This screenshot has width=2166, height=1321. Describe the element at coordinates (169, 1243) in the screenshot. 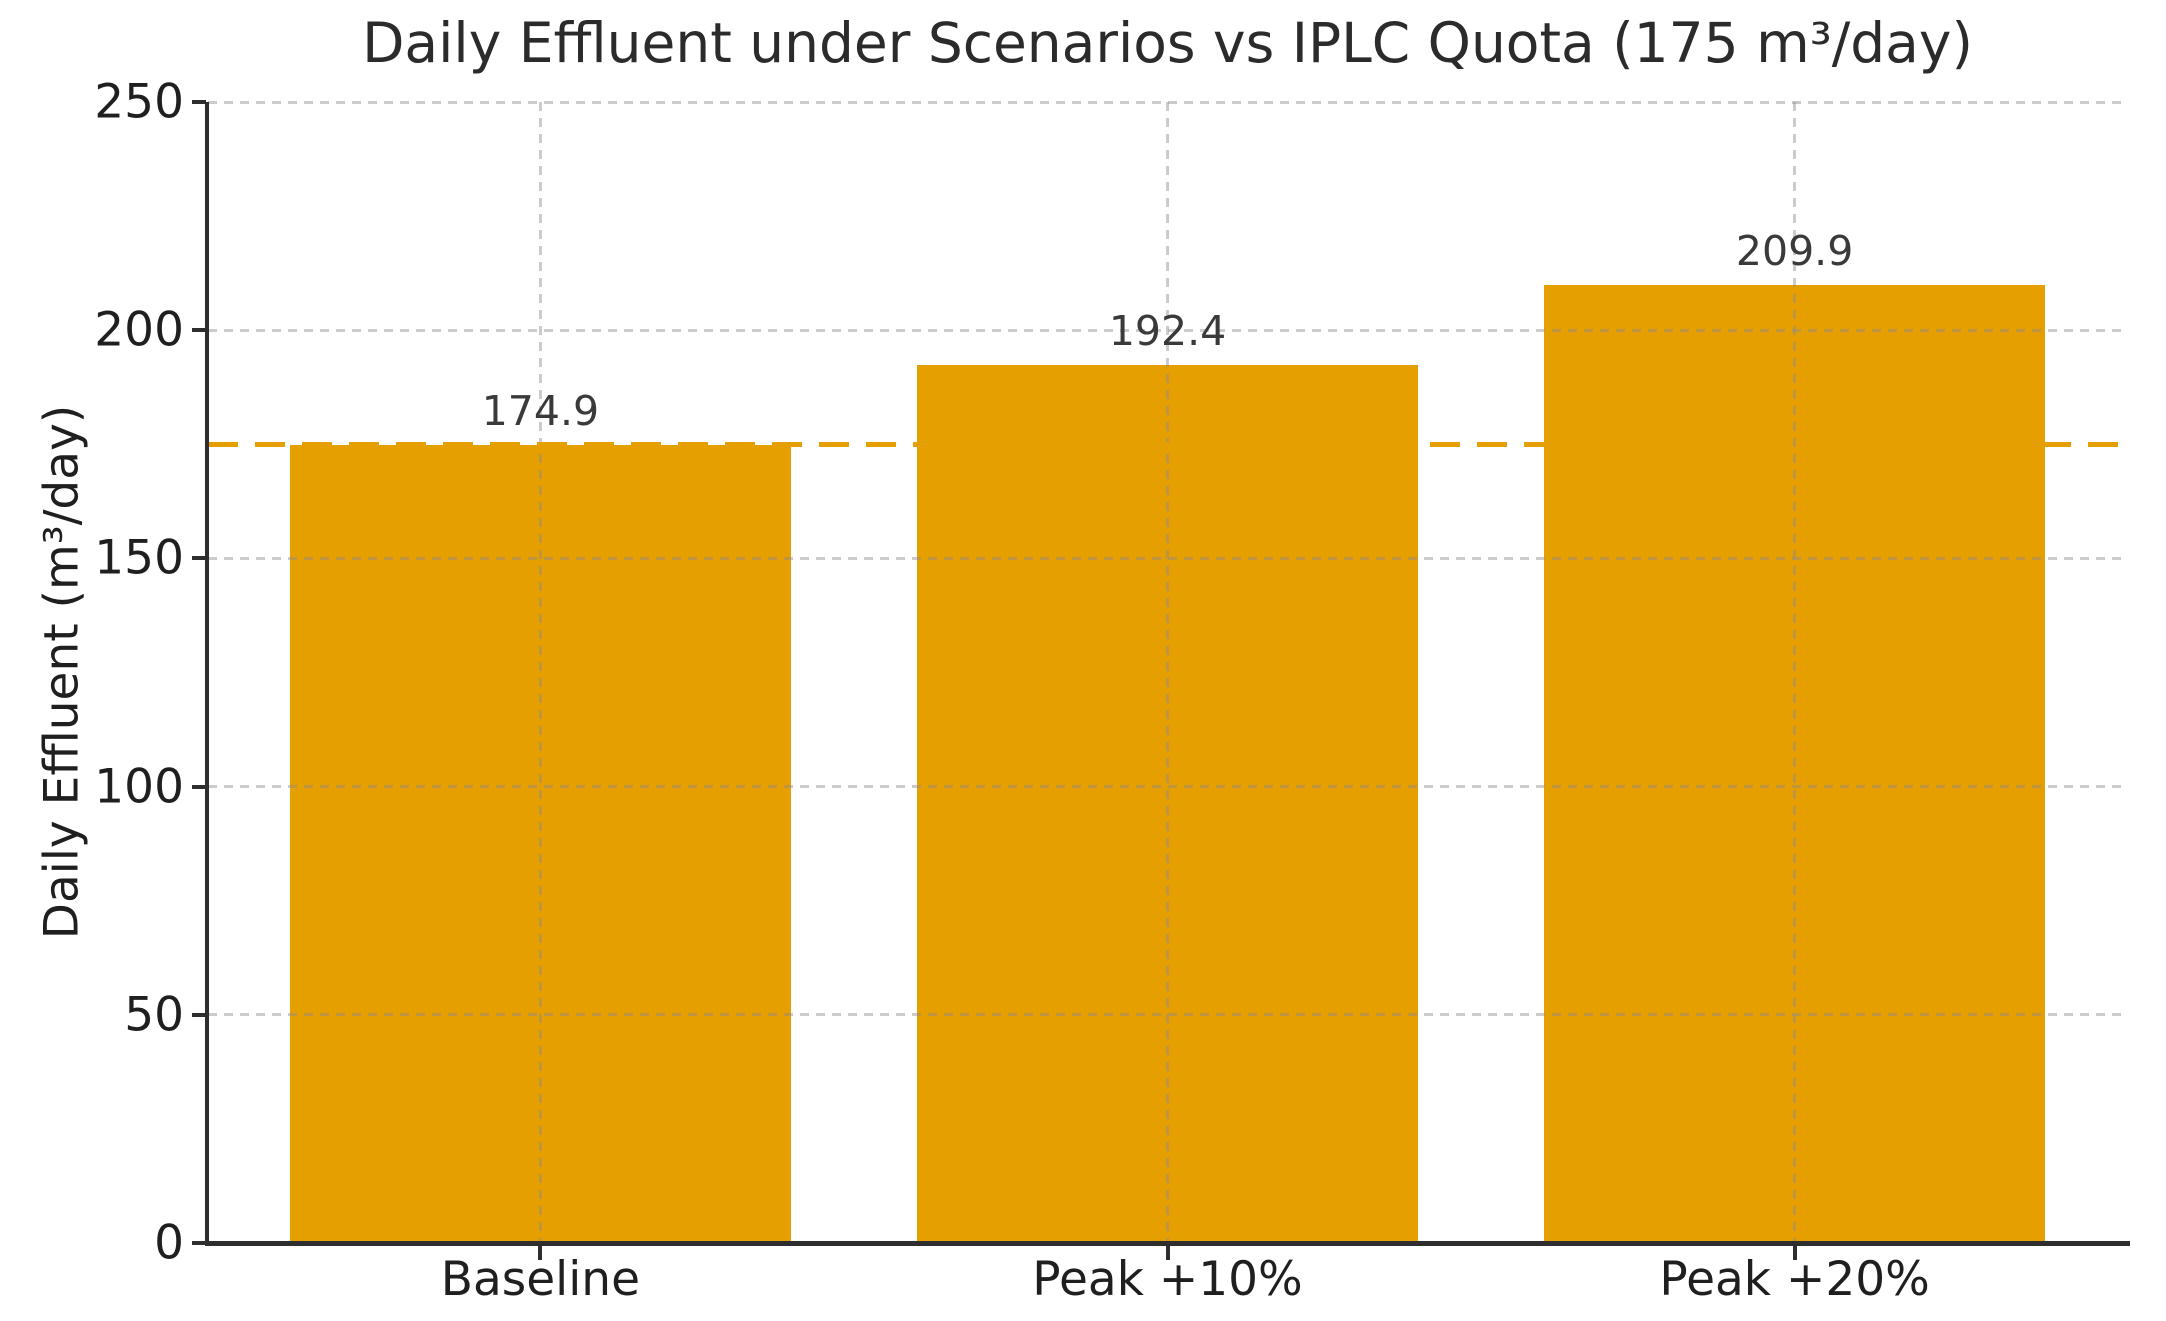

I see `y-tick-label: 0` at that location.